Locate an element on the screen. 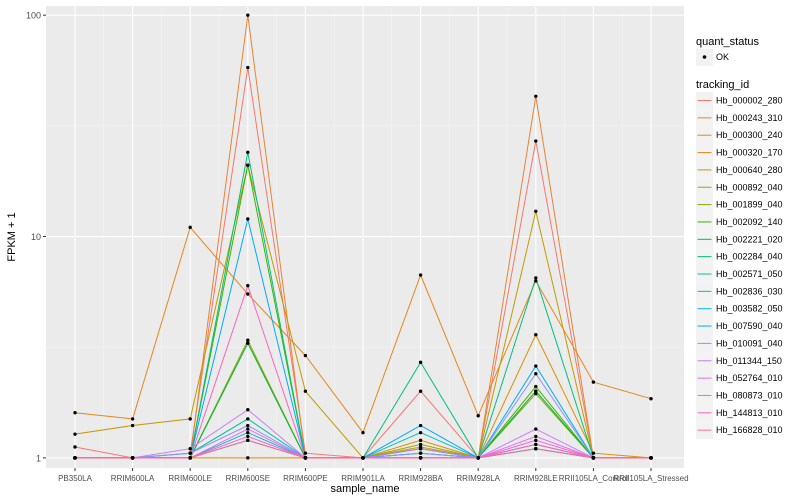  legend-series-label: Hb_002092_140 is located at coordinates (749, 222).